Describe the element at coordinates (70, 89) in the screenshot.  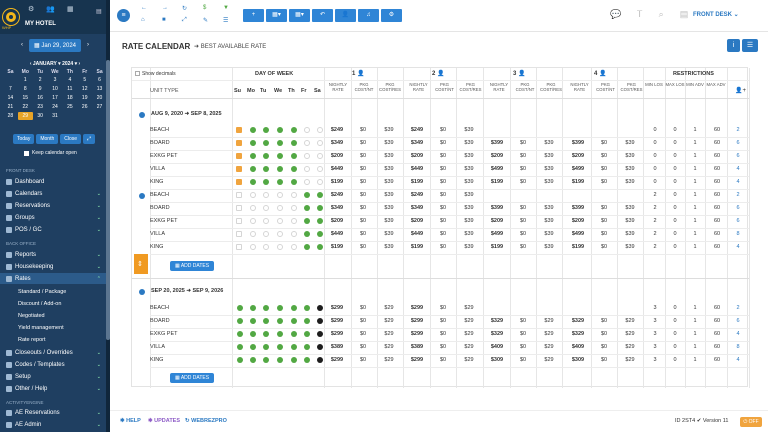
I see `calendar-day: 11` at that location.